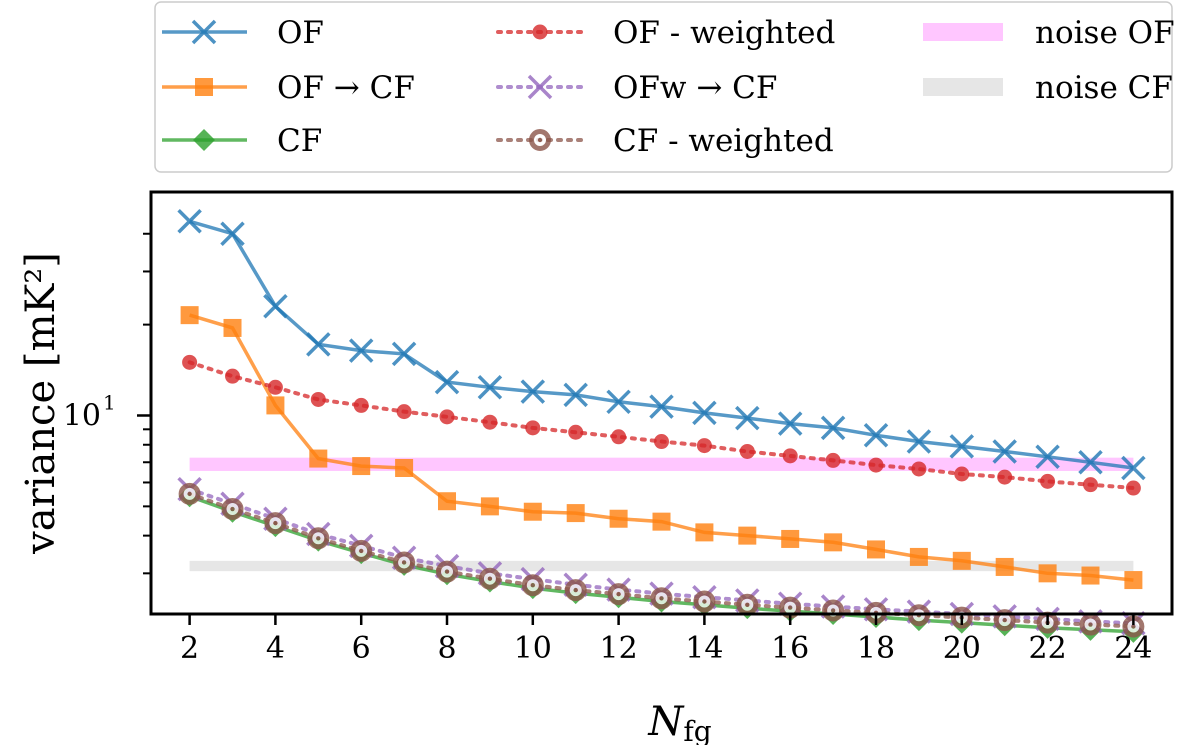 The image size is (1200, 745). I want to click on marker-cf-weighted-6-center, so click(361, 551).